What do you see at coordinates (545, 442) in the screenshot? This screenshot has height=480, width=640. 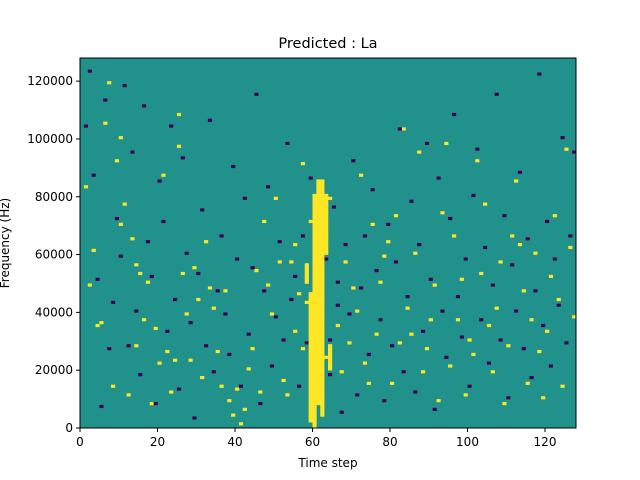 I see `x-tick-label: 120` at bounding box center [545, 442].